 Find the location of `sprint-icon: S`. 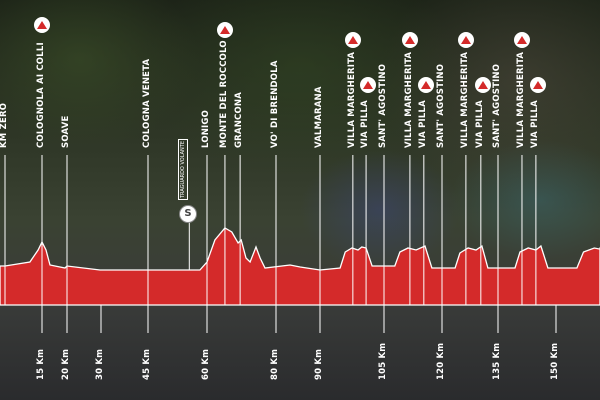

sprint-icon: S is located at coordinates (188, 214).